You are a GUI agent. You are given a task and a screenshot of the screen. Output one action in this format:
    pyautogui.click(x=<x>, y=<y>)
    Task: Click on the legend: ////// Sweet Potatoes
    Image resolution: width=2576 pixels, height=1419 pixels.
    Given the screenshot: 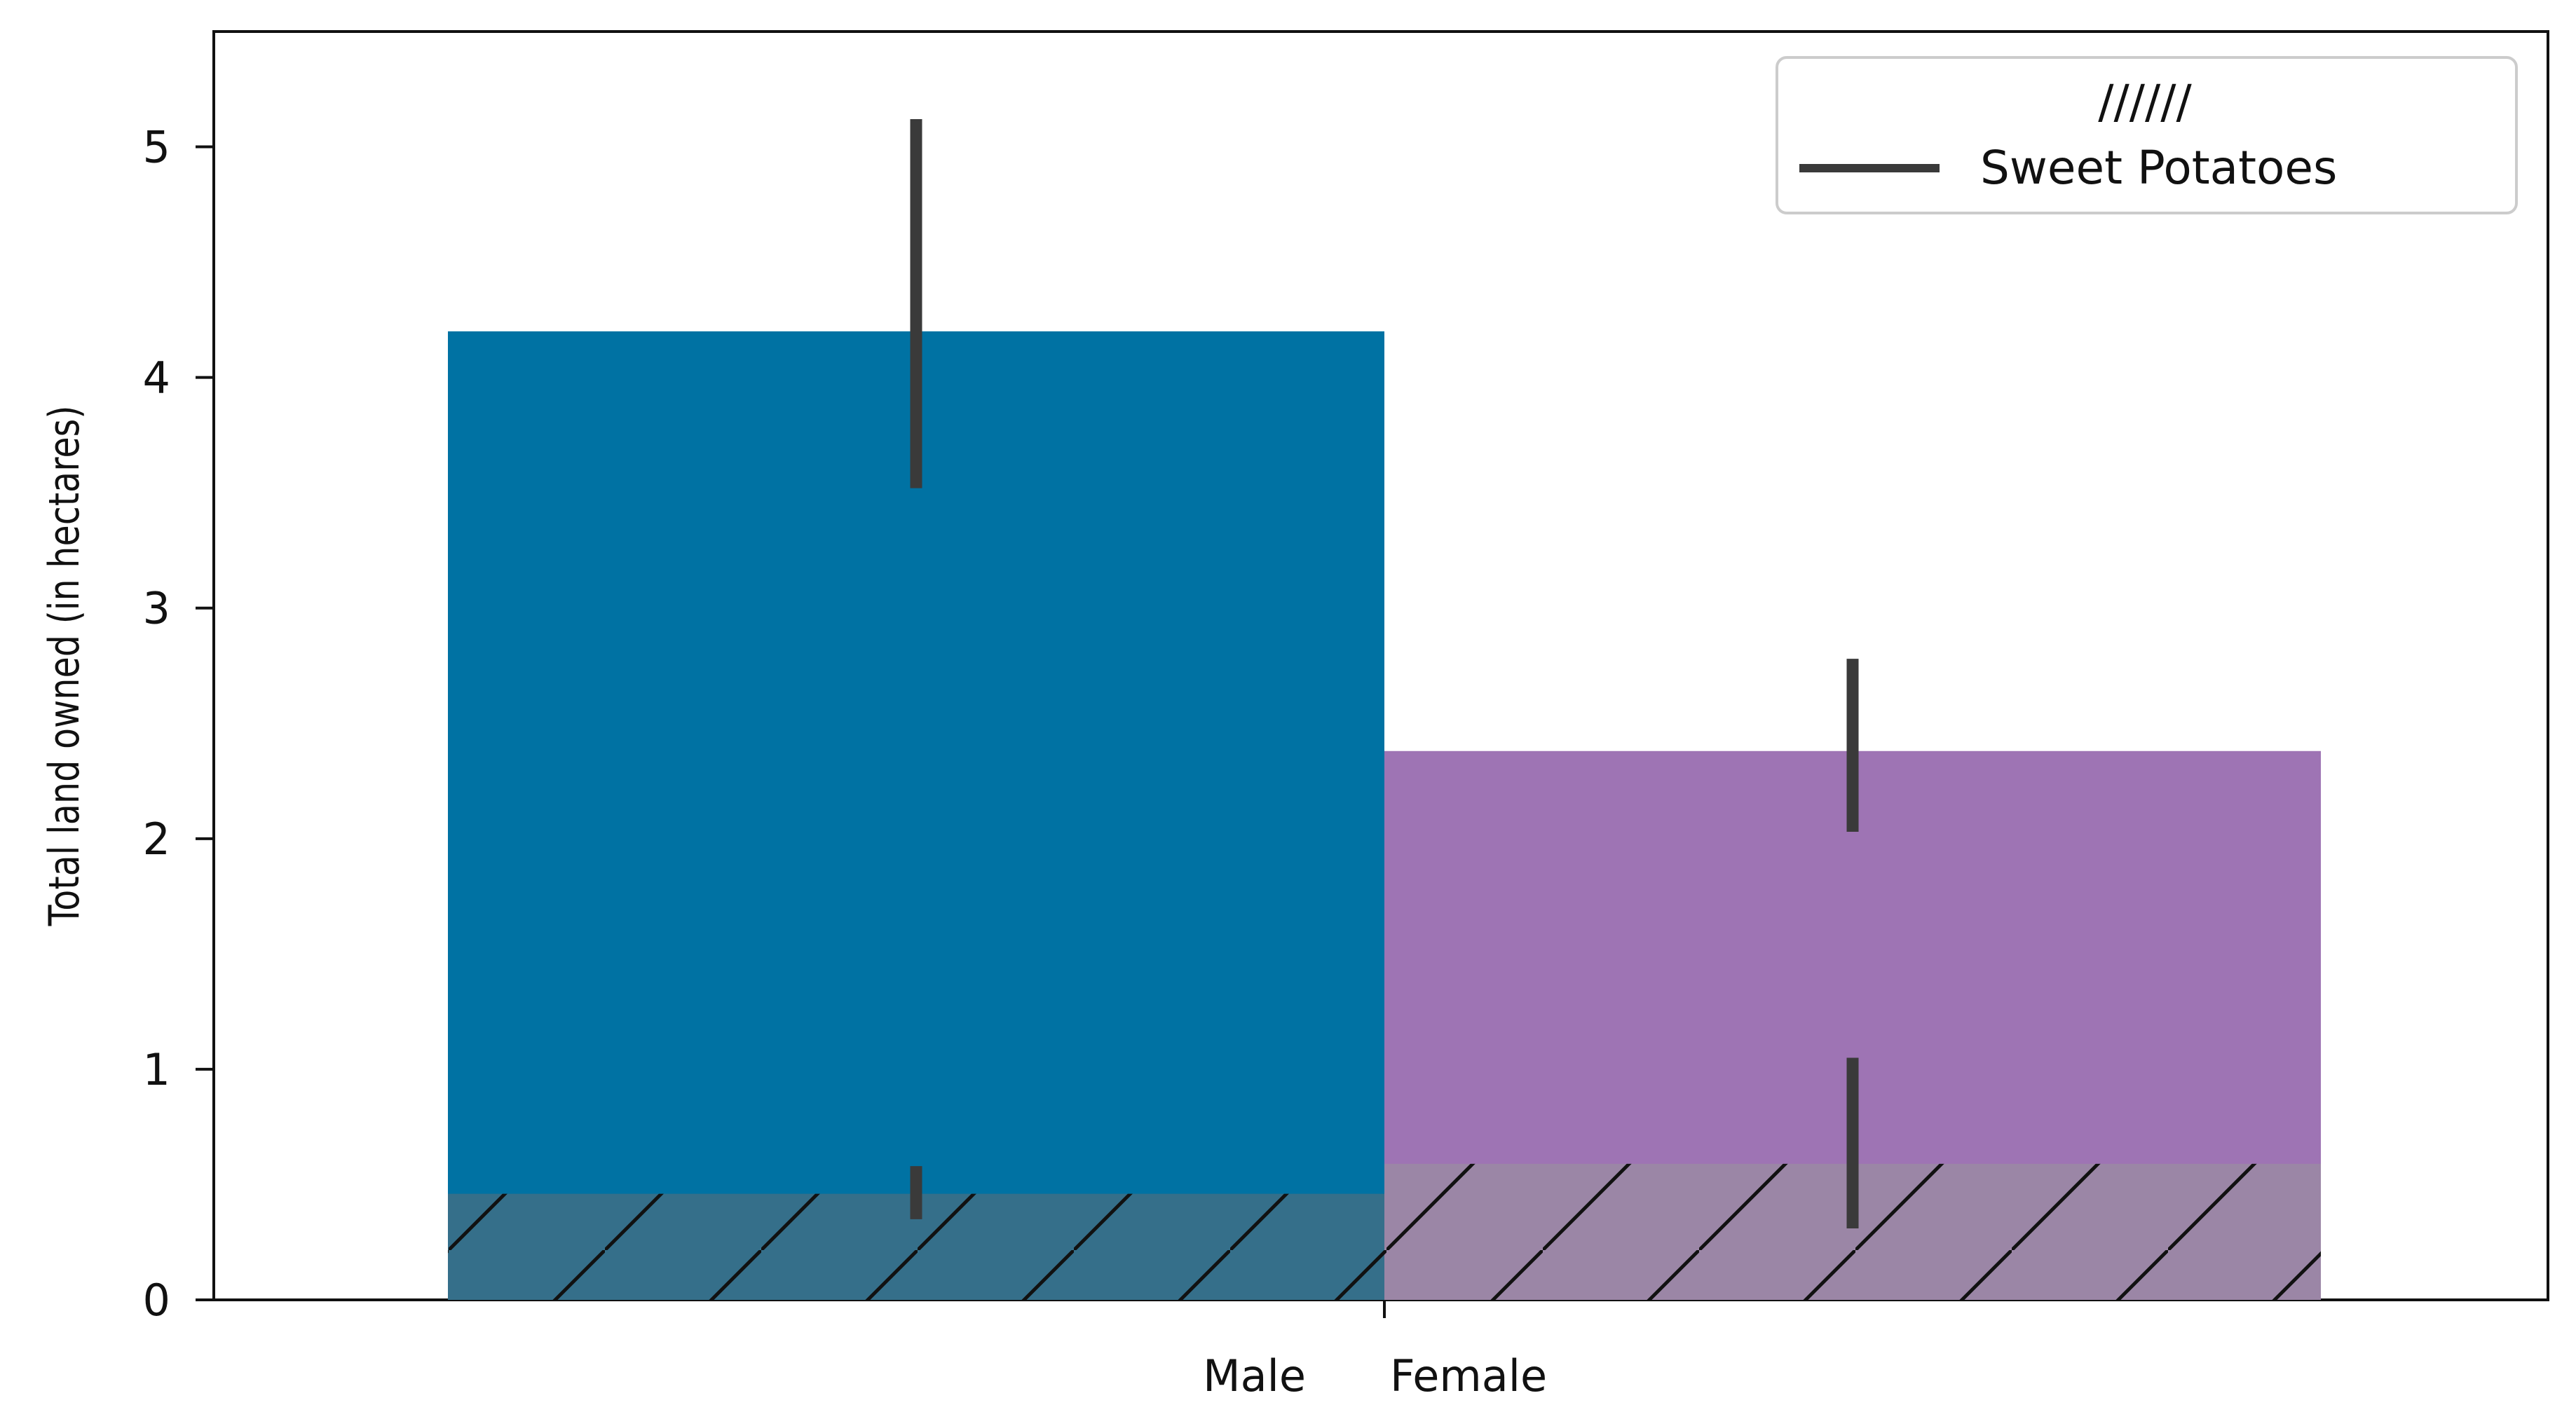 What is the action you would take?
    pyautogui.click(x=2147, y=135)
    